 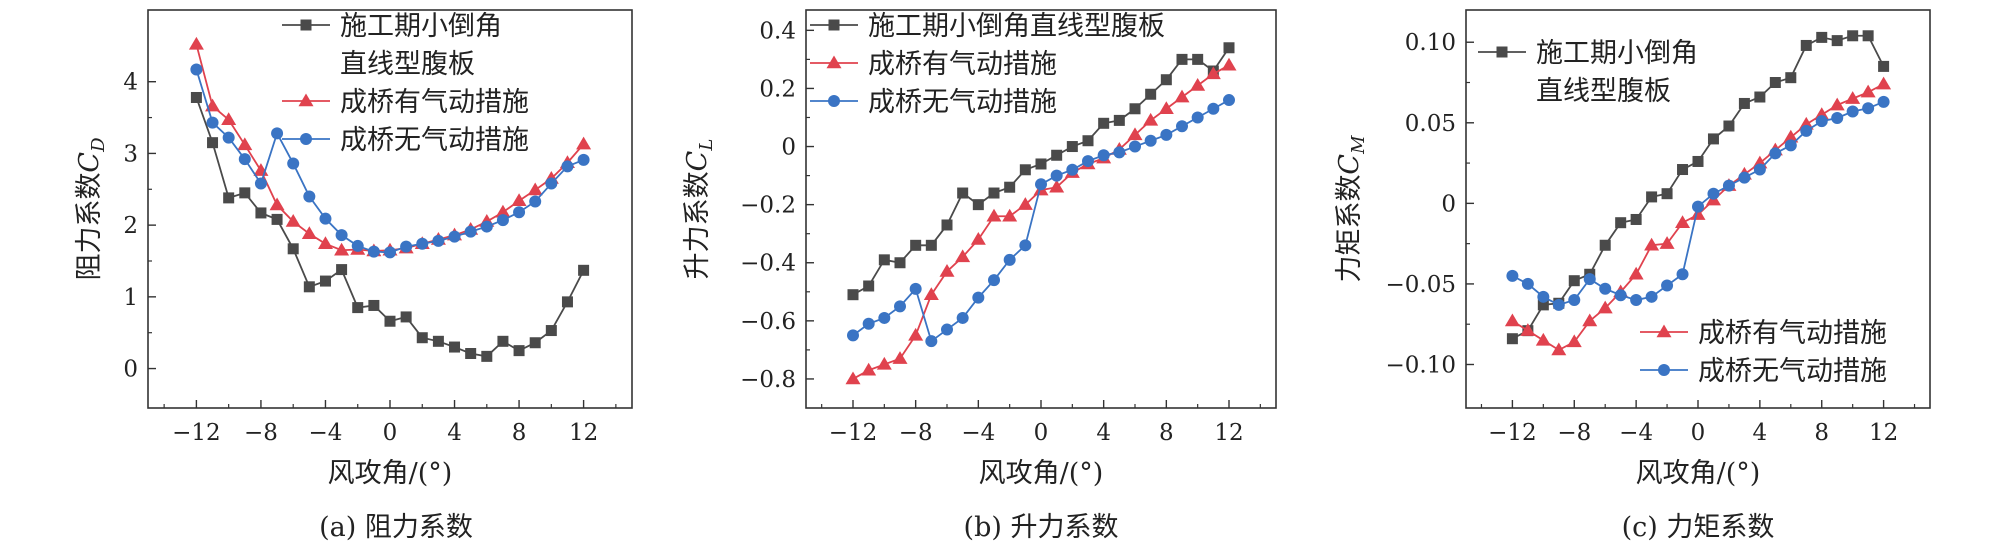 What do you see at coordinates (1016, 26) in the screenshot?
I see `legend-label-construction: 施工期小倒角直线型腹板` at bounding box center [1016, 26].